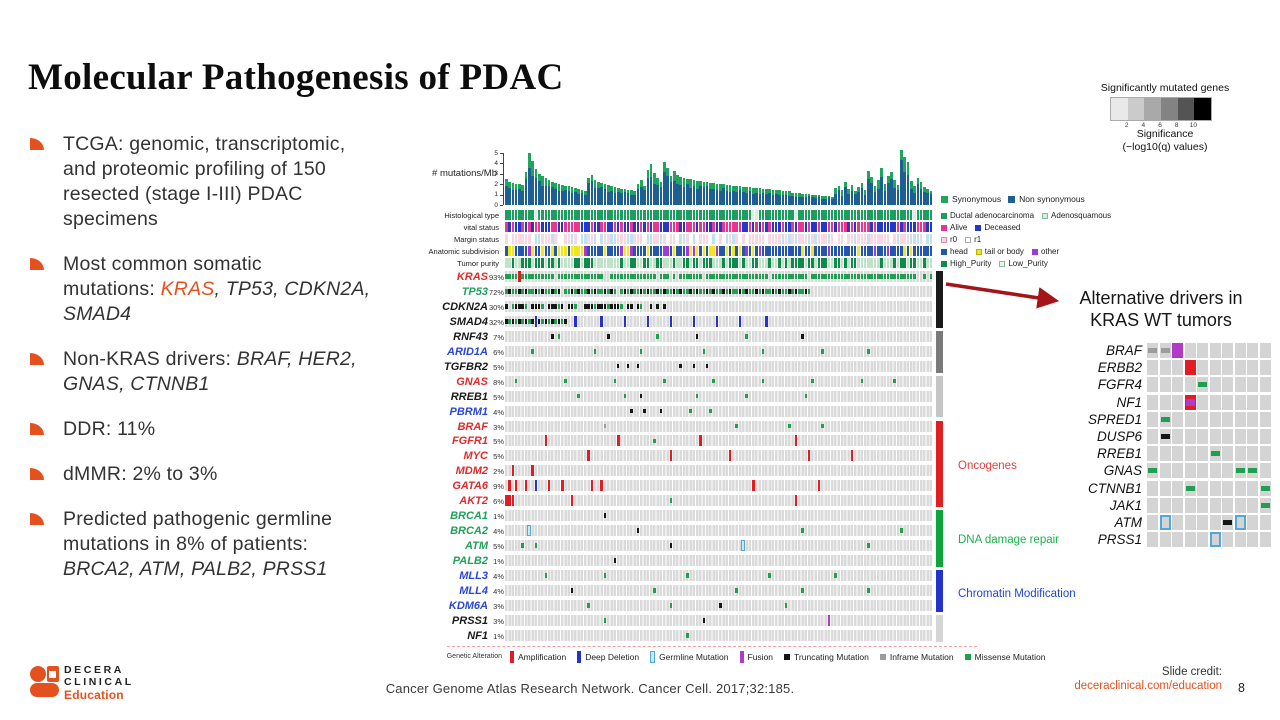 The width and height of the screenshot is (1280, 720). What do you see at coordinates (497, 307) in the screenshot?
I see `oncoprint-gene-pct: 30%` at bounding box center [497, 307].